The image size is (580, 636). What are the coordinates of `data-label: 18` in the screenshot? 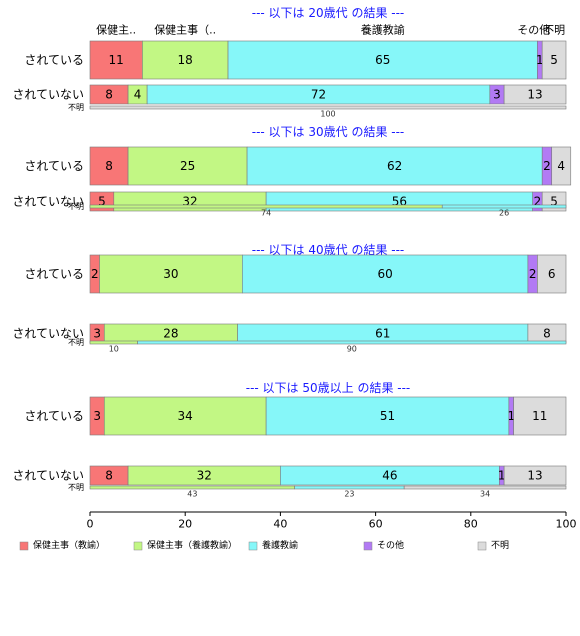 It's located at (185, 60).